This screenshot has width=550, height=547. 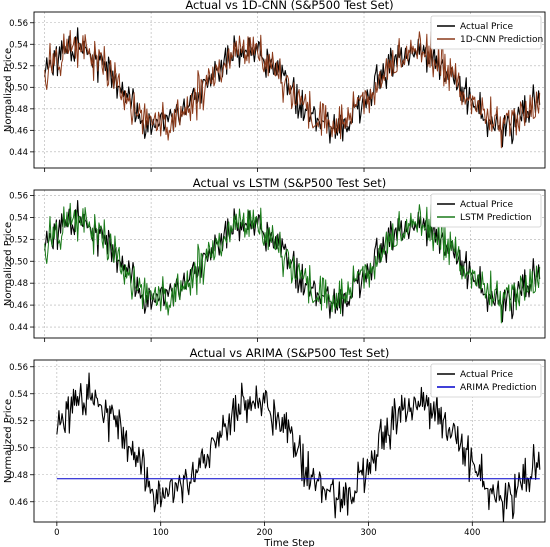 I want to click on x-tick-label: 200, so click(x=264, y=533).